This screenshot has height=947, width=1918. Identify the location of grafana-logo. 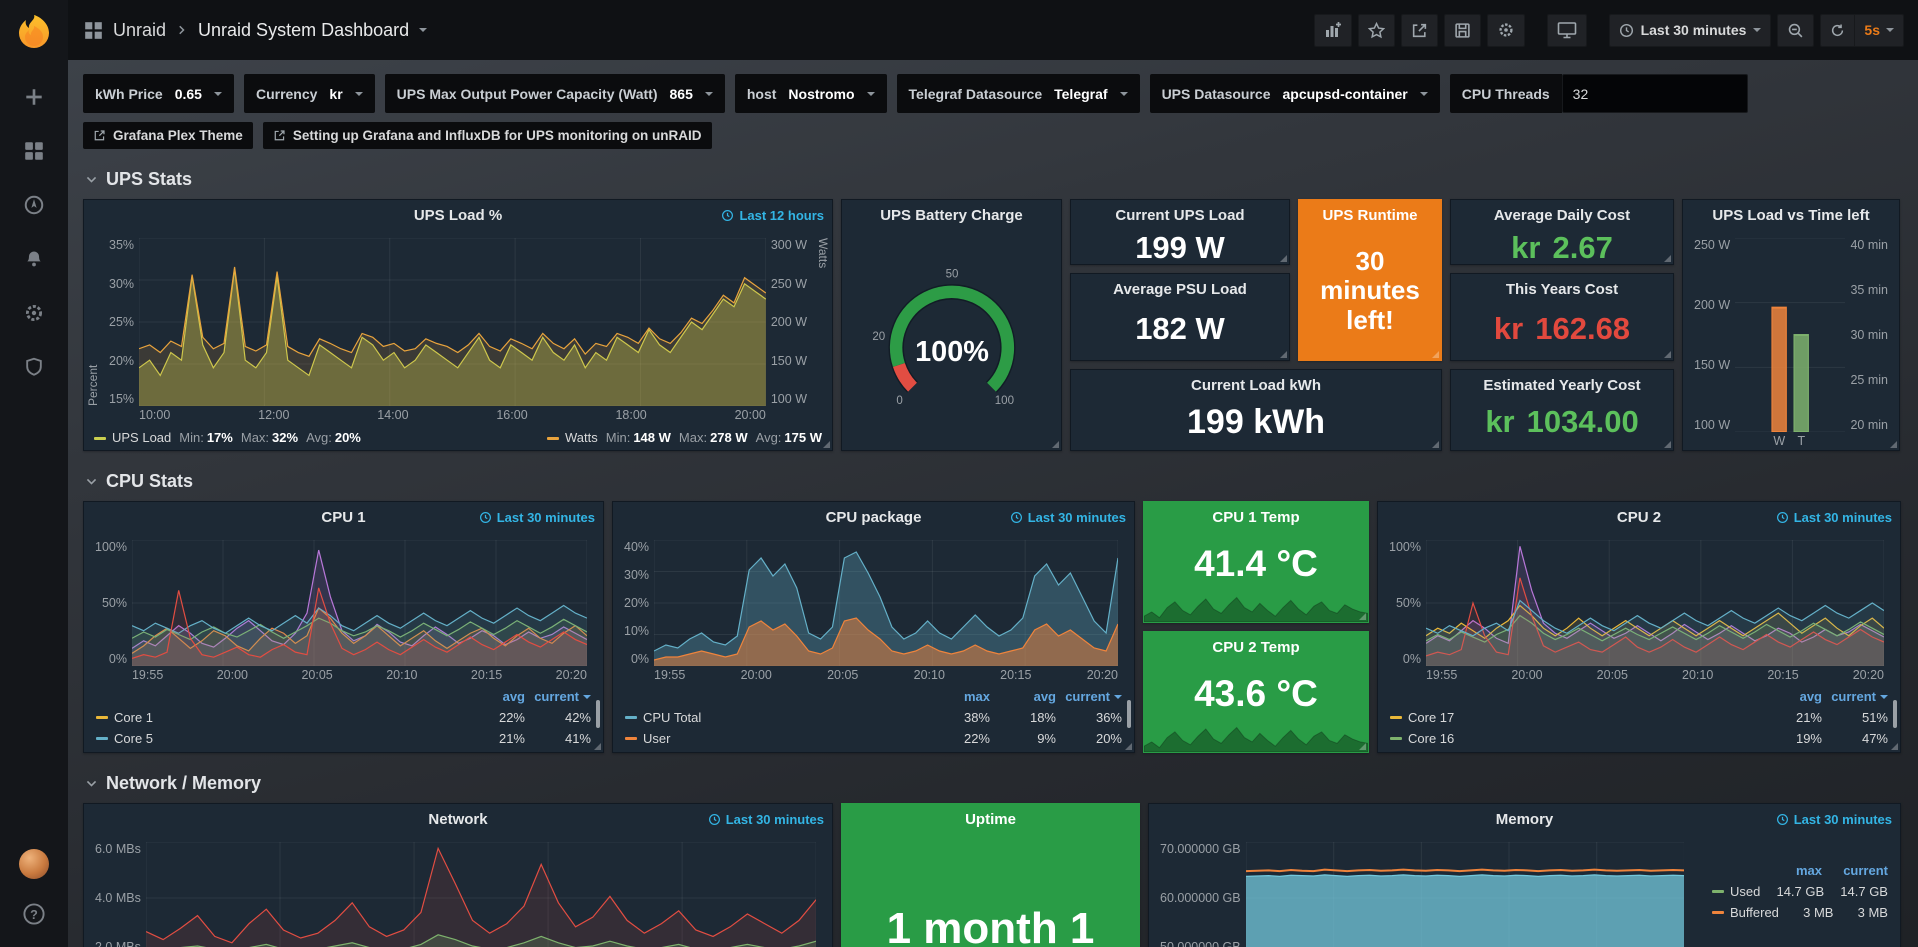
(34, 32).